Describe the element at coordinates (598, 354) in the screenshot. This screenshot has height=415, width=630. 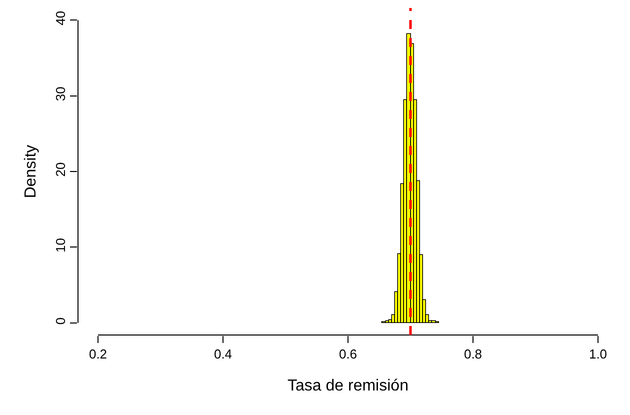
I see `x-tick-label: 1.0` at that location.